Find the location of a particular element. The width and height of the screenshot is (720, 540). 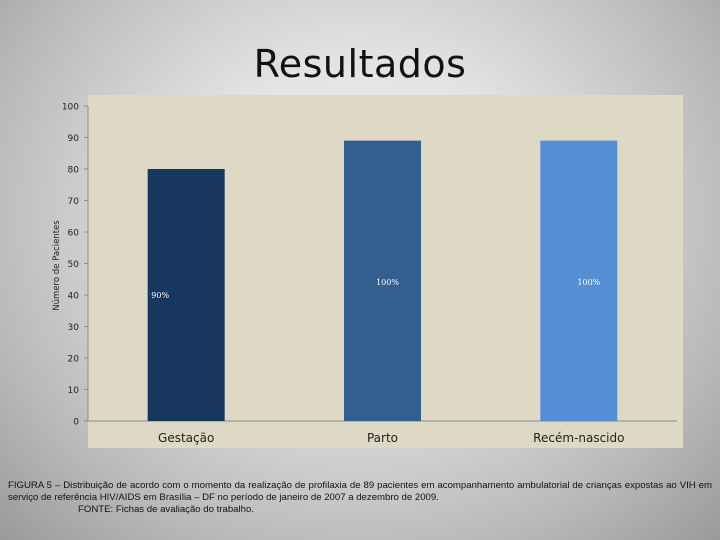

slide-title: Resultados is located at coordinates (360, 64).